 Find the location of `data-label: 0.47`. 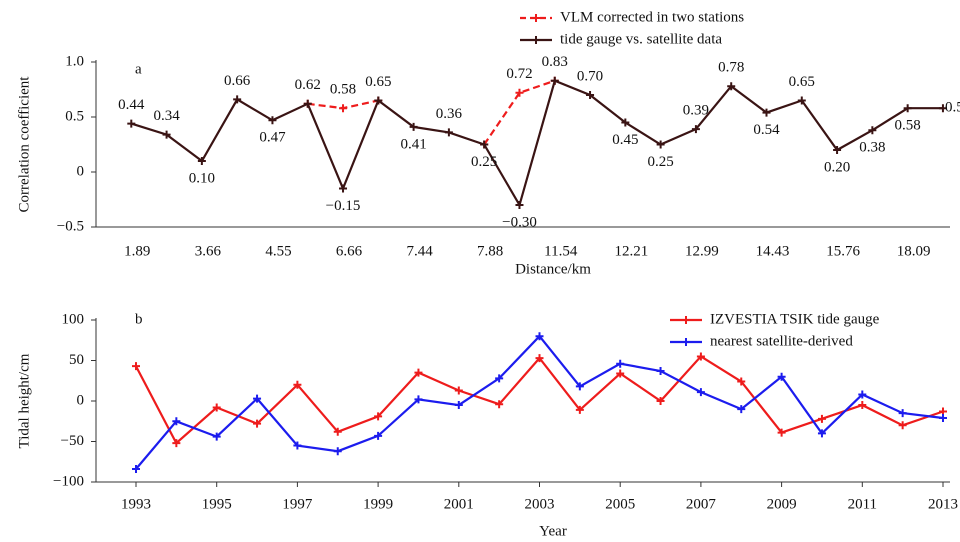

data-label: 0.47 is located at coordinates (272, 138).